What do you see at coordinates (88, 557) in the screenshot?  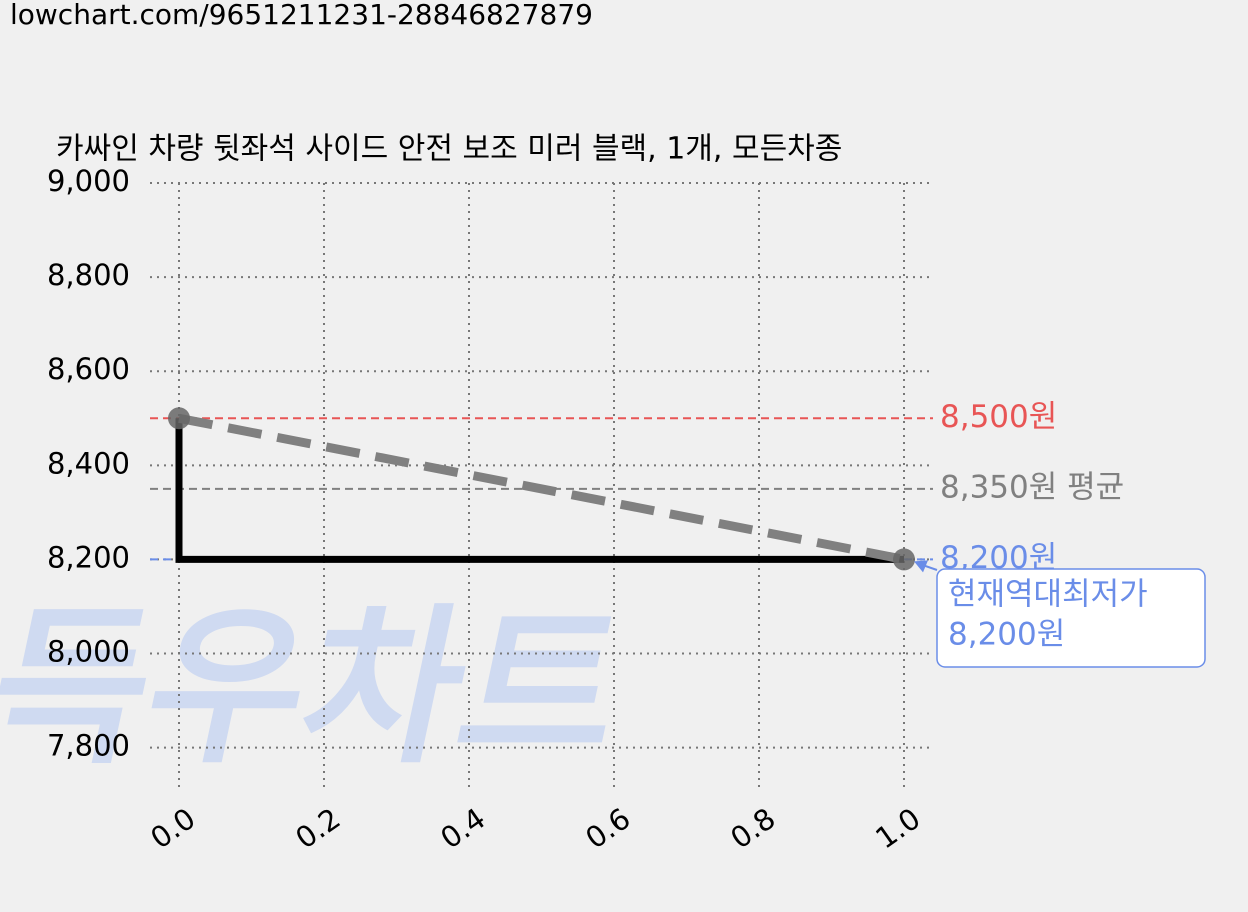 I see `y-tick-label: 8,200` at bounding box center [88, 557].